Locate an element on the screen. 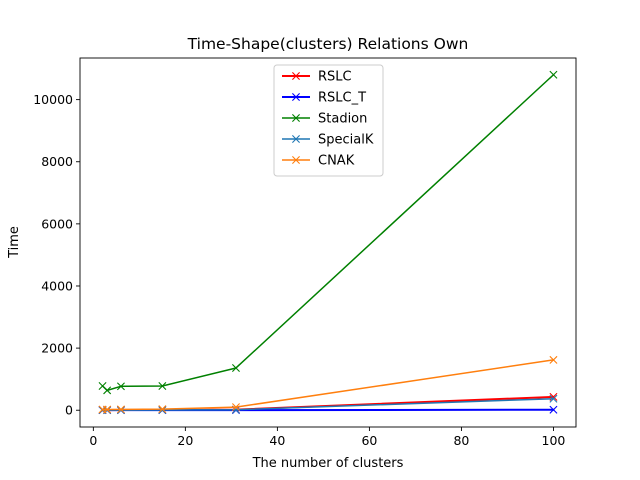 Image resolution: width=640 pixels, height=480 pixels. legend-item: SpecialK is located at coordinates (328, 140).